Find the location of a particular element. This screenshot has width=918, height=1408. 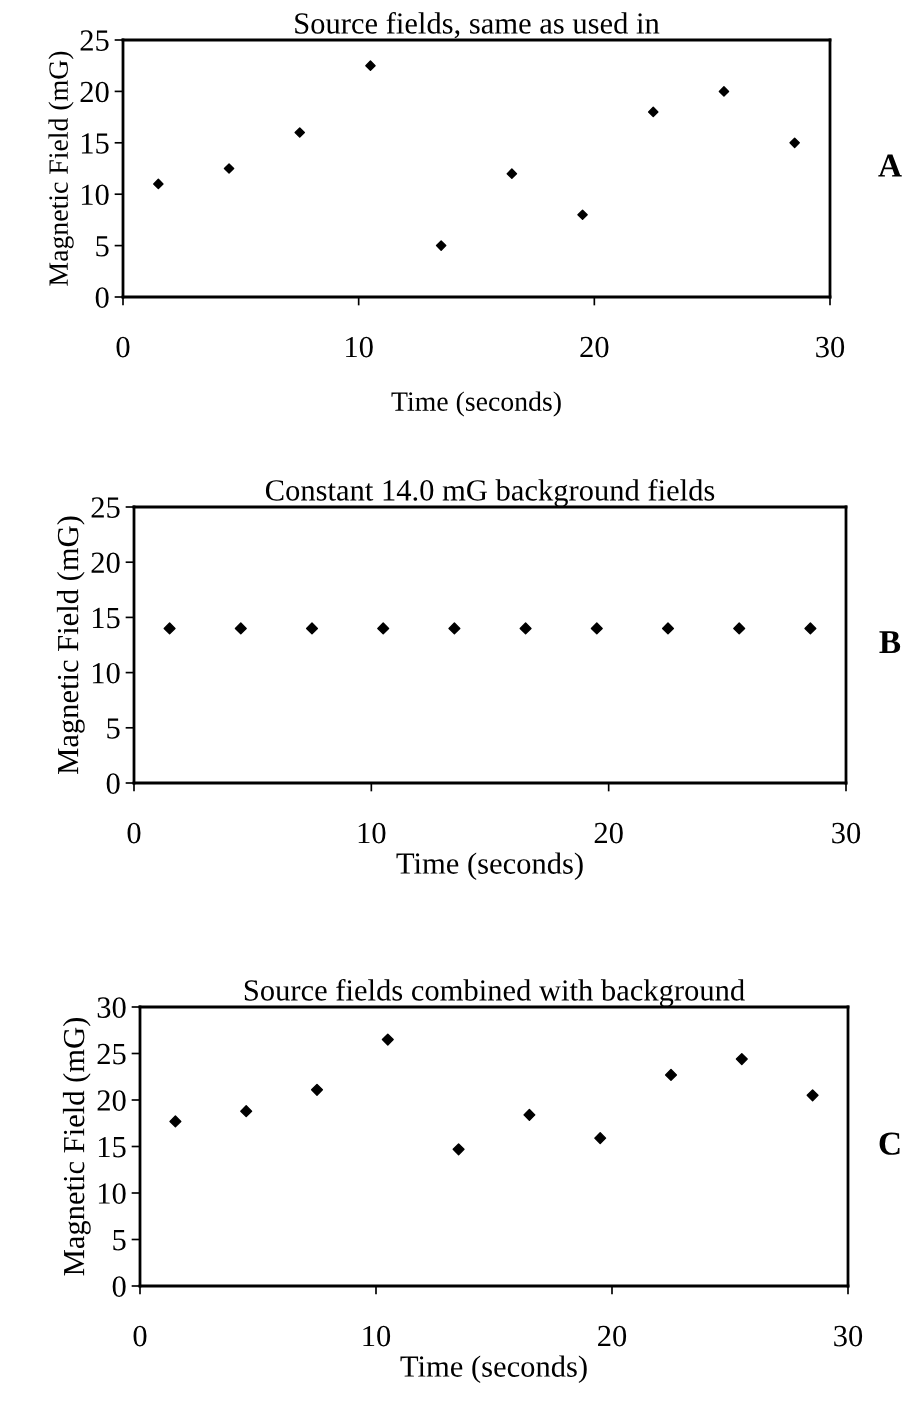

text: A is located at coordinates (890, 165).